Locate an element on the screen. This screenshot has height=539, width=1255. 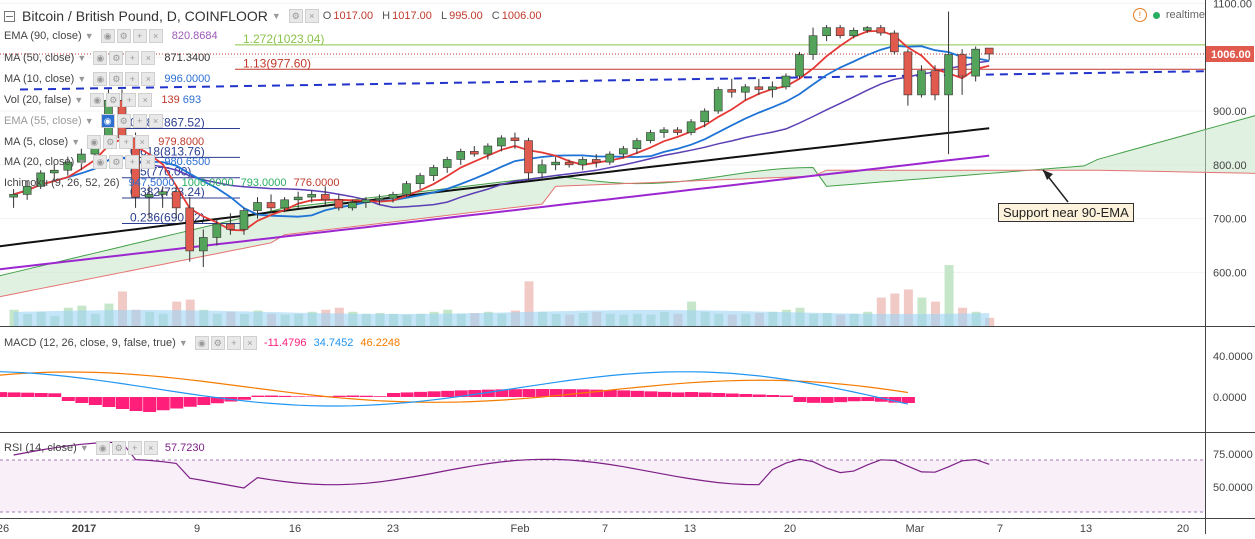
x-tick-label: 9 is located at coordinates (197, 528).